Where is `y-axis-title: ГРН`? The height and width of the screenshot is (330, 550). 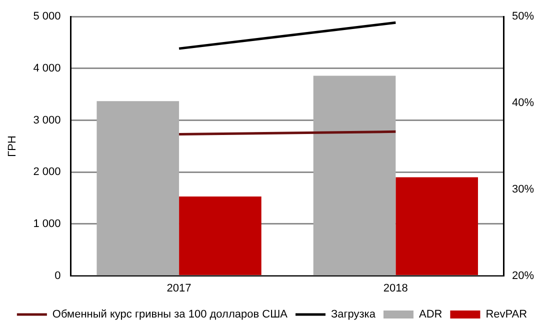 y-axis-title: ГРН is located at coordinates (12, 146).